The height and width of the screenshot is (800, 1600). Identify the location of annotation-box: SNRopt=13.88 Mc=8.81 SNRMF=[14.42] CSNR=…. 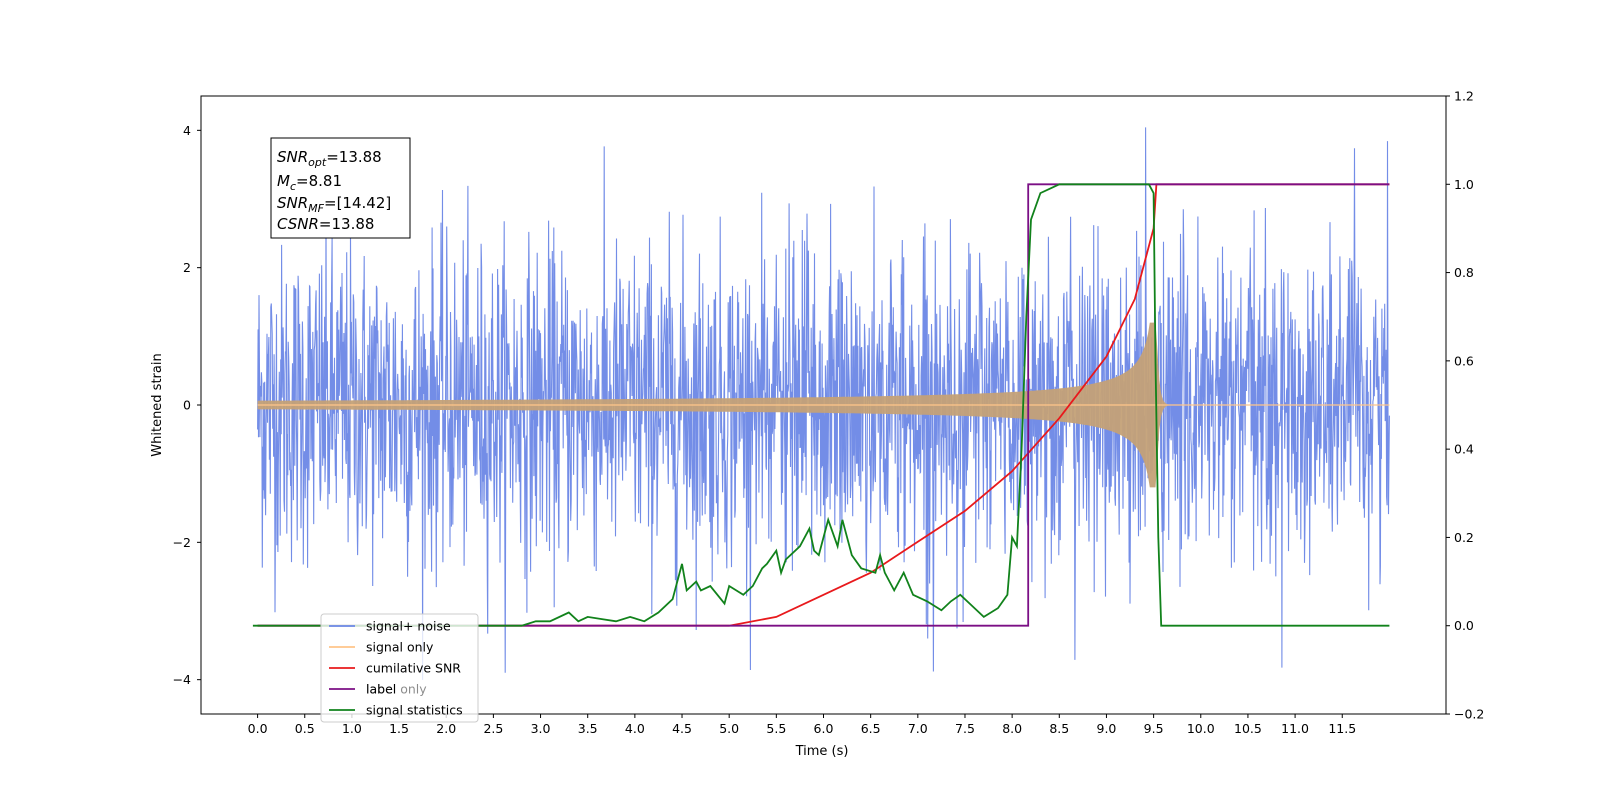
(340, 188).